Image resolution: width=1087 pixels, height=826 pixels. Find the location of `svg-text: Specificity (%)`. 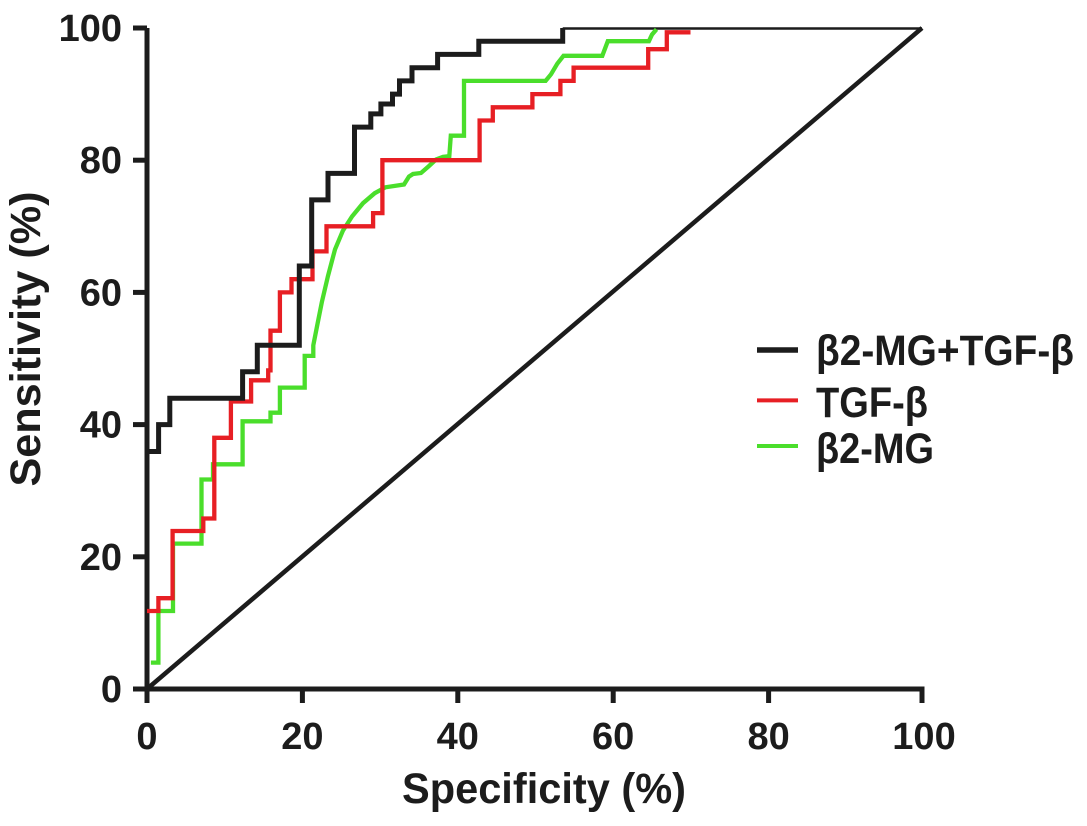

svg-text: Specificity (%) is located at coordinates (544, 789).